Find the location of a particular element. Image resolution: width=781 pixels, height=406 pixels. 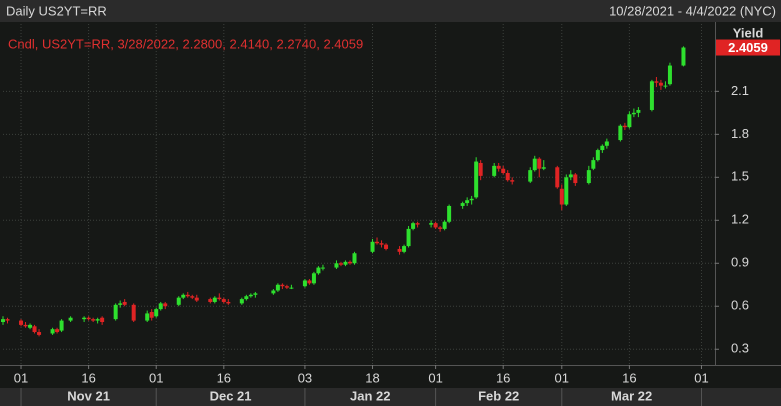

y-tick-label: 2.1 is located at coordinates (740, 90).